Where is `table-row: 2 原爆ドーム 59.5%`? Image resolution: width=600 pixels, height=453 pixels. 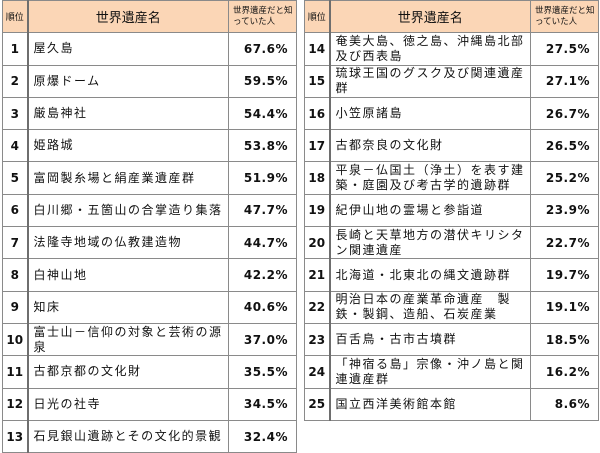
table-row: 2 原爆ドーム 59.5% is located at coordinates (149, 81).